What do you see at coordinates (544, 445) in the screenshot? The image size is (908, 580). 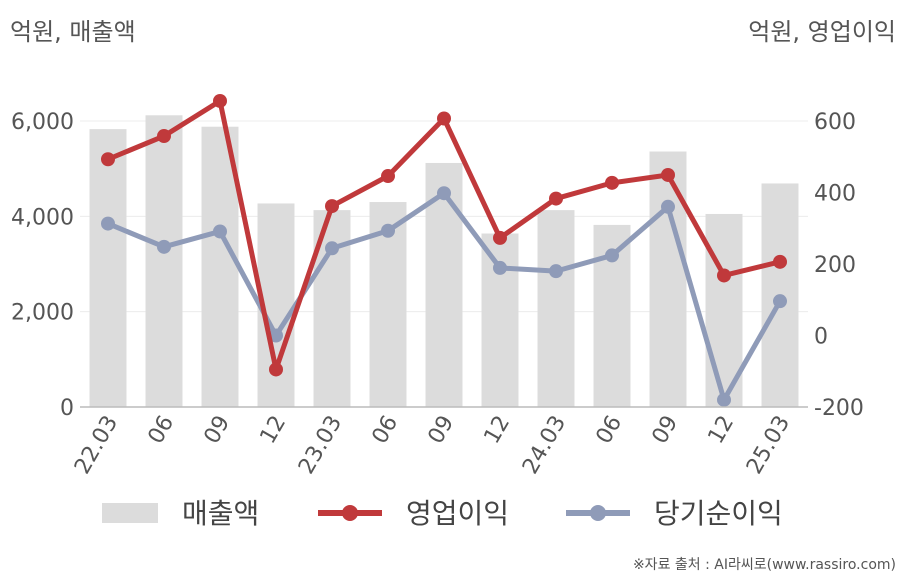 I see `x-tick-label: 24.03` at bounding box center [544, 445].